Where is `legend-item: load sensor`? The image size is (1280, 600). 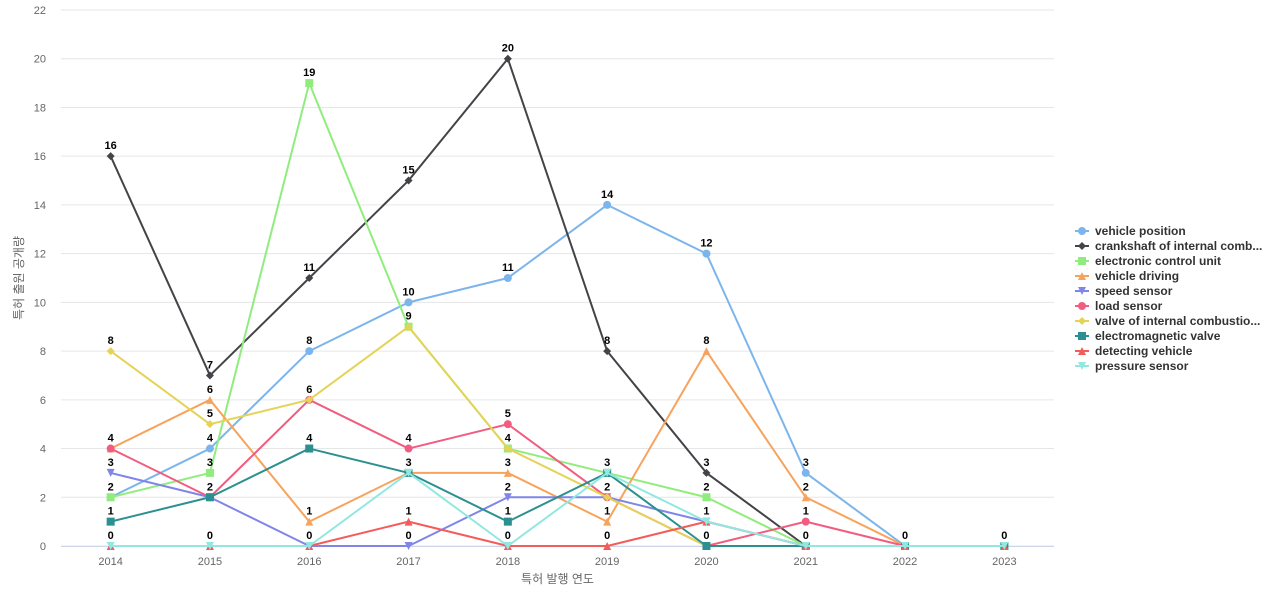 legend-item: load sensor is located at coordinates (1119, 306).